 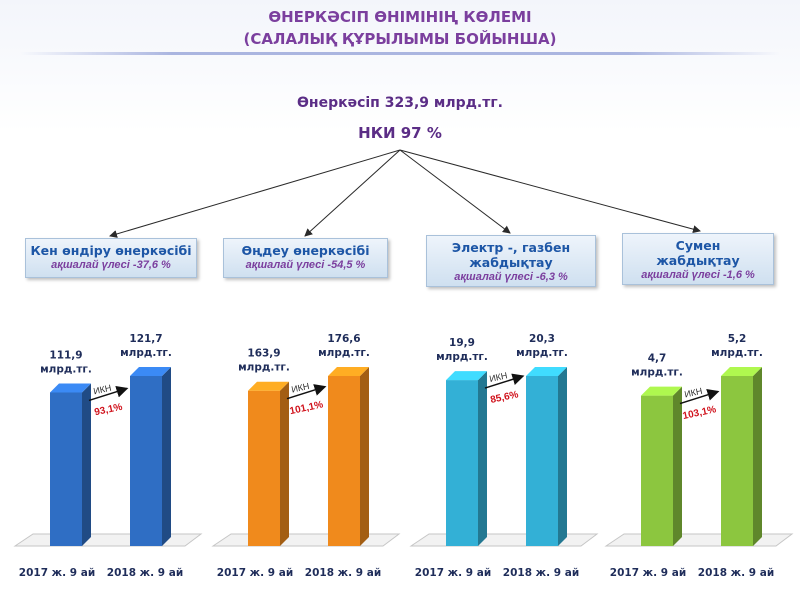 What do you see at coordinates (111, 250) in the screenshot?
I see `sector-name: Кен өндіру өнеркәсібі` at bounding box center [111, 250].